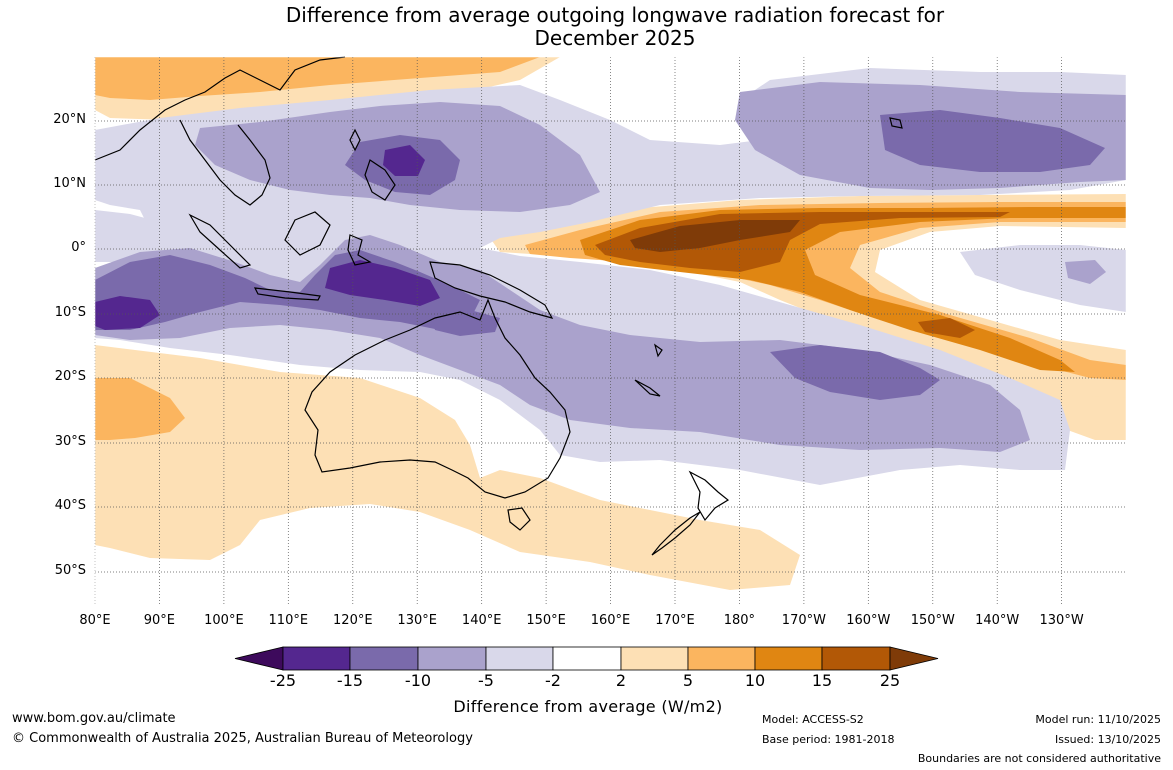 This screenshot has width=1173, height=770. What do you see at coordinates (992, 141) in the screenshot?
I see `negative-10-15-ne` at bounding box center [992, 141].